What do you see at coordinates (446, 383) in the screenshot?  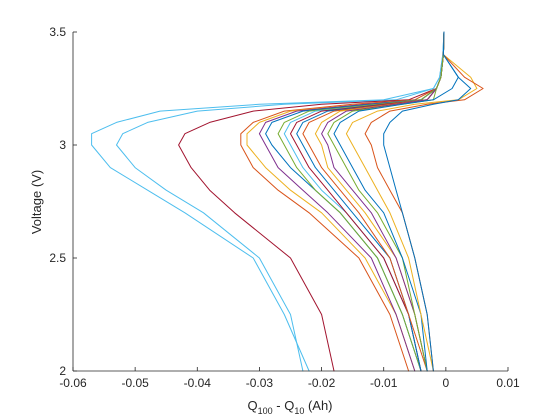 I see `x-tick-label: 0` at bounding box center [446, 383].